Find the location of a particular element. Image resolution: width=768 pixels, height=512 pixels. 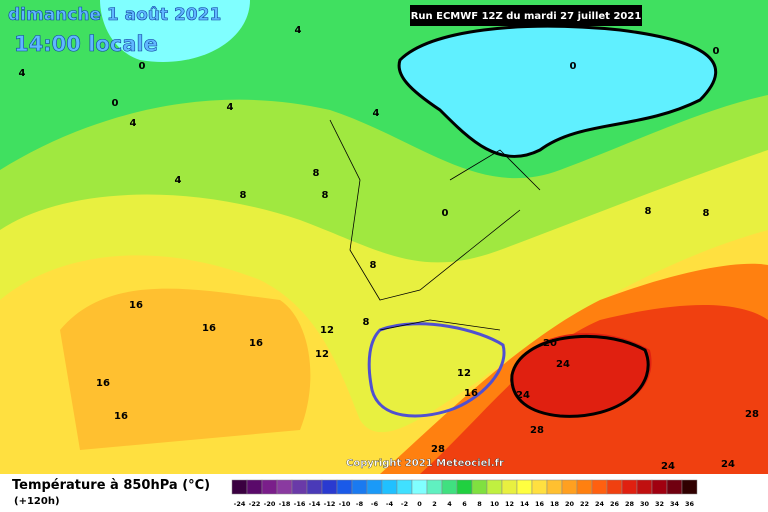

run-info: Run ECMWF 12Z du mardi 27 juillet 2021 is located at coordinates (526, 16).